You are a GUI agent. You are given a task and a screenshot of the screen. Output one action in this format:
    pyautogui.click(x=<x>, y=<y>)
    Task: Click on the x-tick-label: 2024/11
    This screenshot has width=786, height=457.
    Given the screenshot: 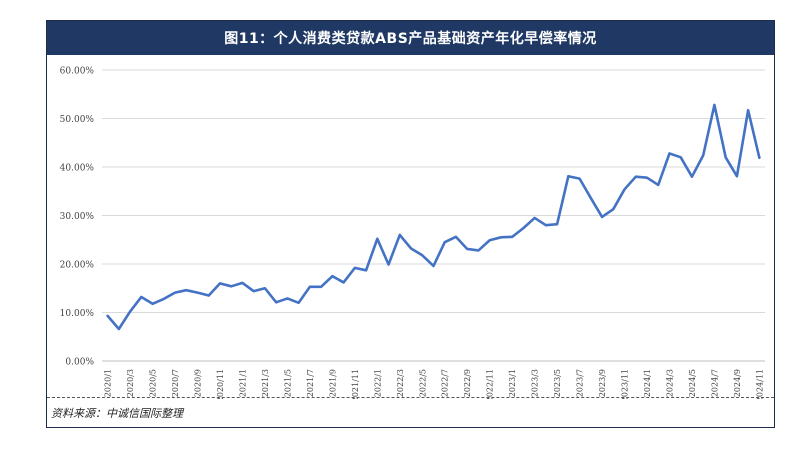 What is the action you would take?
    pyautogui.click(x=759, y=384)
    